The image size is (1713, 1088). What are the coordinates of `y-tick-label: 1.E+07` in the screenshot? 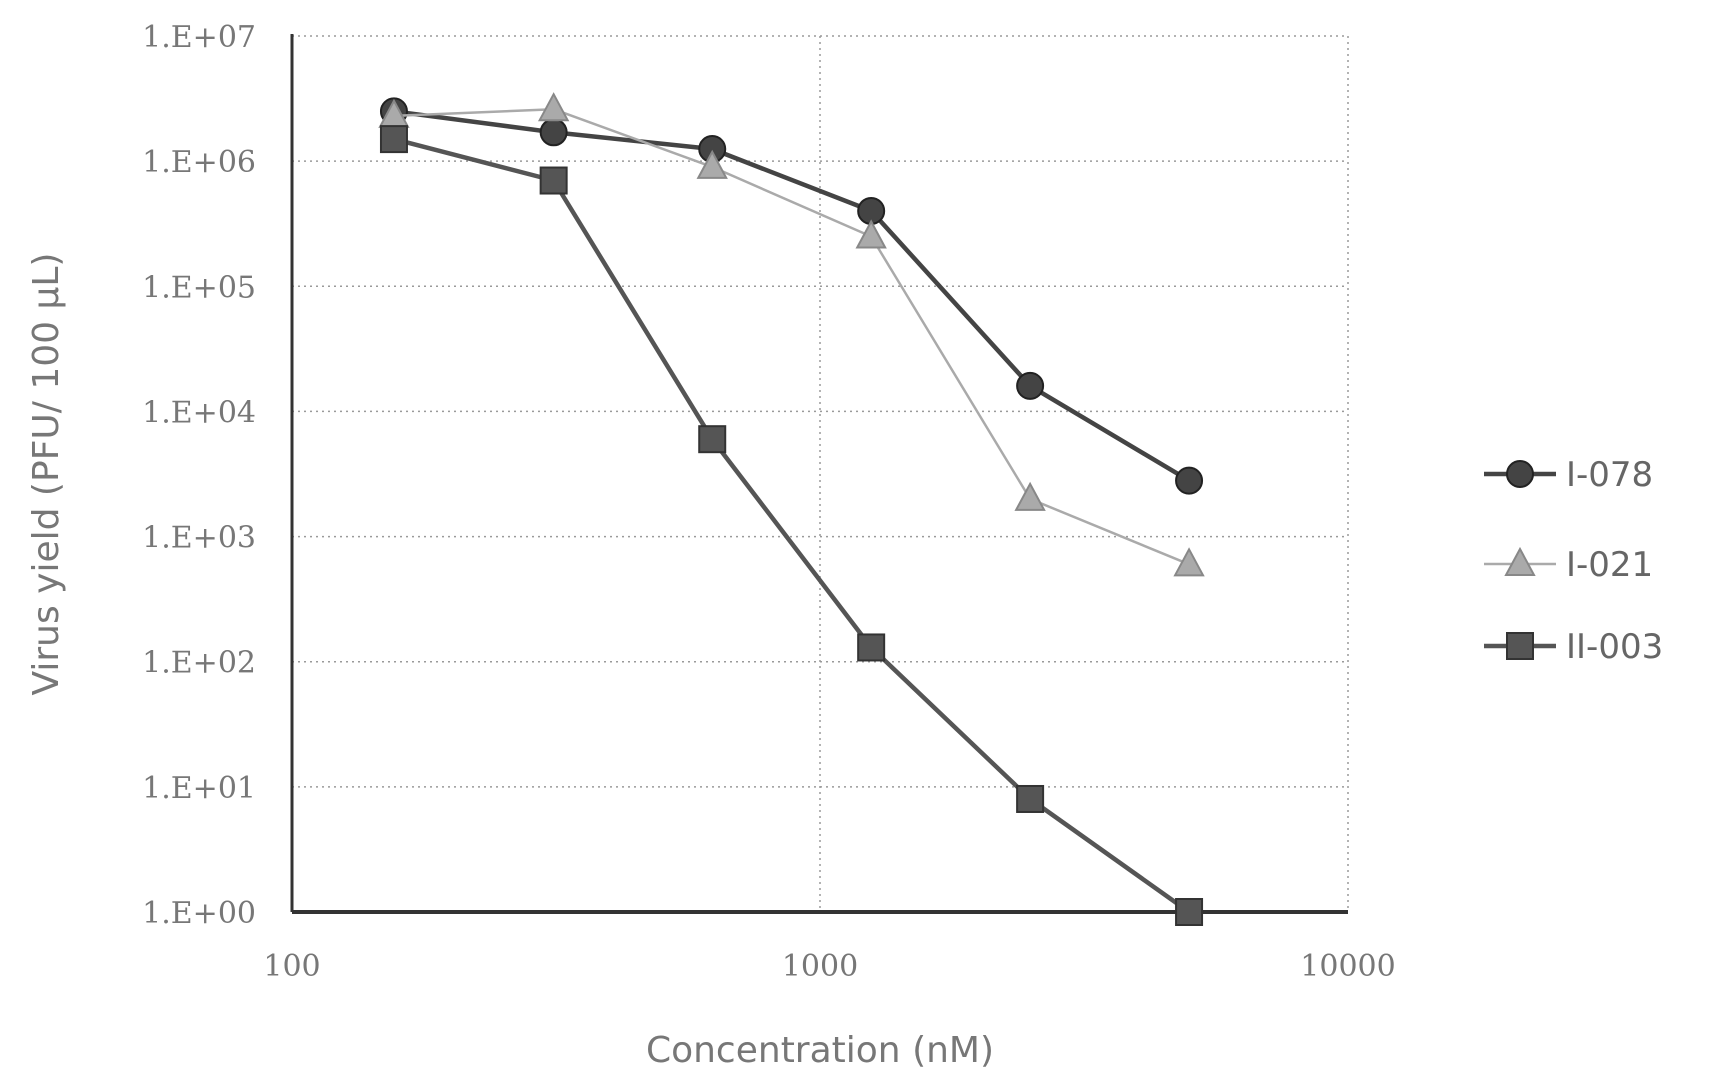 It's located at (199, 37).